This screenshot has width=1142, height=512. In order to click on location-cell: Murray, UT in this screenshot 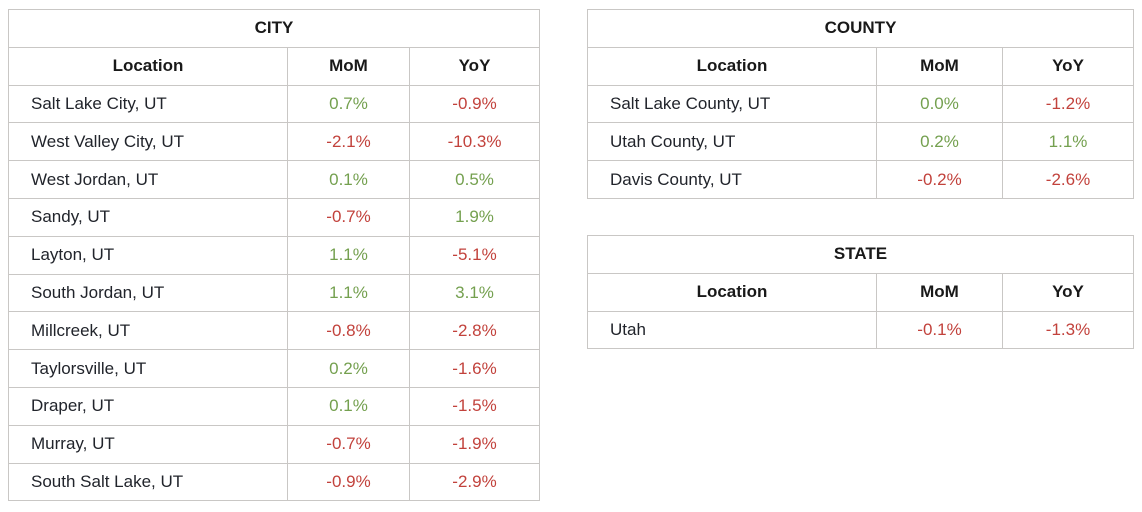, I will do `click(148, 444)`.